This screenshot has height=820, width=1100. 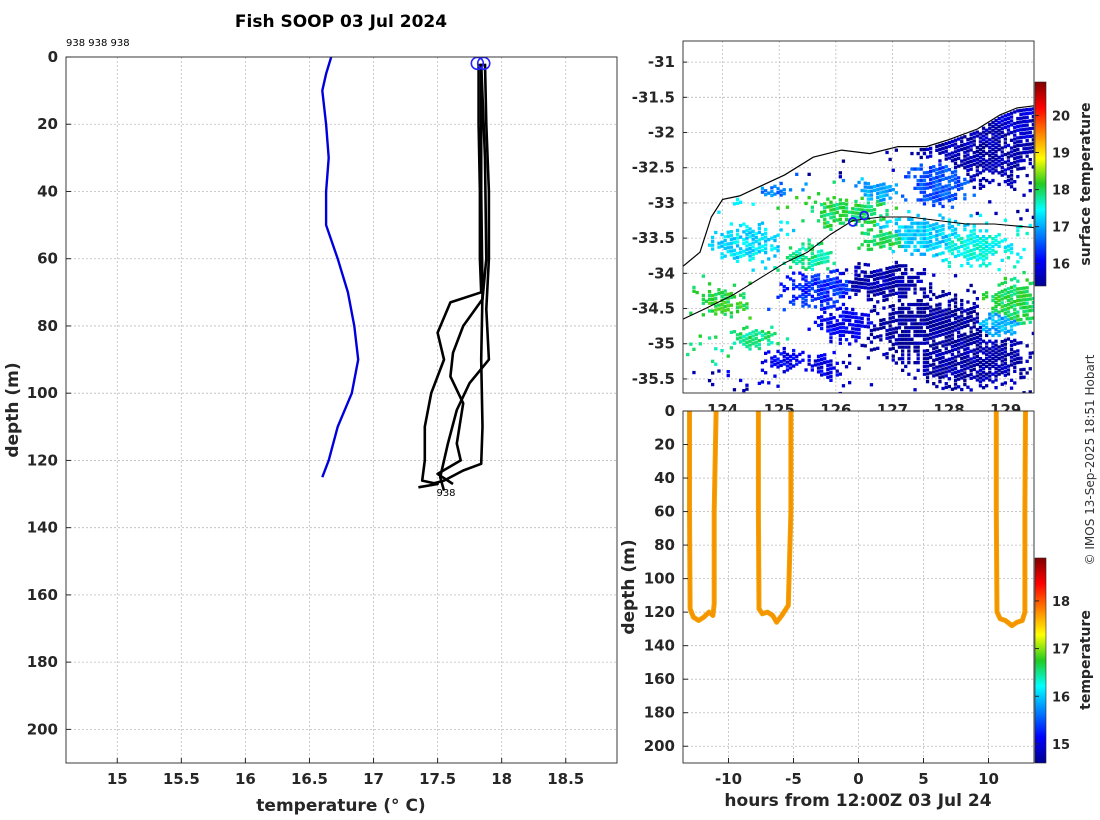 I want to click on profile-y-tick-label: 40, so click(x=47, y=191).